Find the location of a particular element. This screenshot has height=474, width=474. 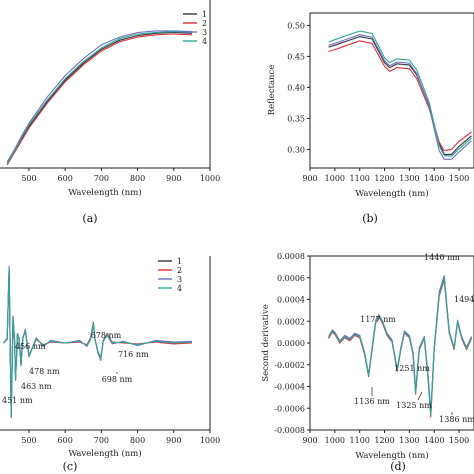

panel-c-xtick-label: 700 is located at coordinates (101, 440).